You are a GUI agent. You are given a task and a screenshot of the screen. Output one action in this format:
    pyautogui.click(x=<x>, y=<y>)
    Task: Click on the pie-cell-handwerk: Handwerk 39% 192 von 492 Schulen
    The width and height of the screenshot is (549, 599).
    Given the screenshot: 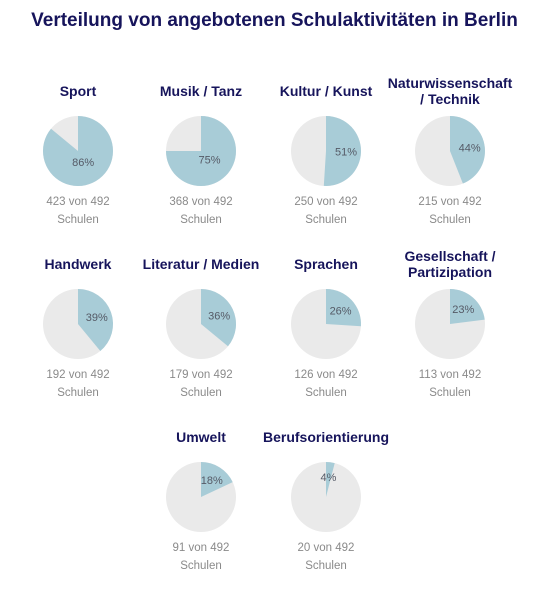 What is the action you would take?
    pyautogui.click(x=78, y=323)
    